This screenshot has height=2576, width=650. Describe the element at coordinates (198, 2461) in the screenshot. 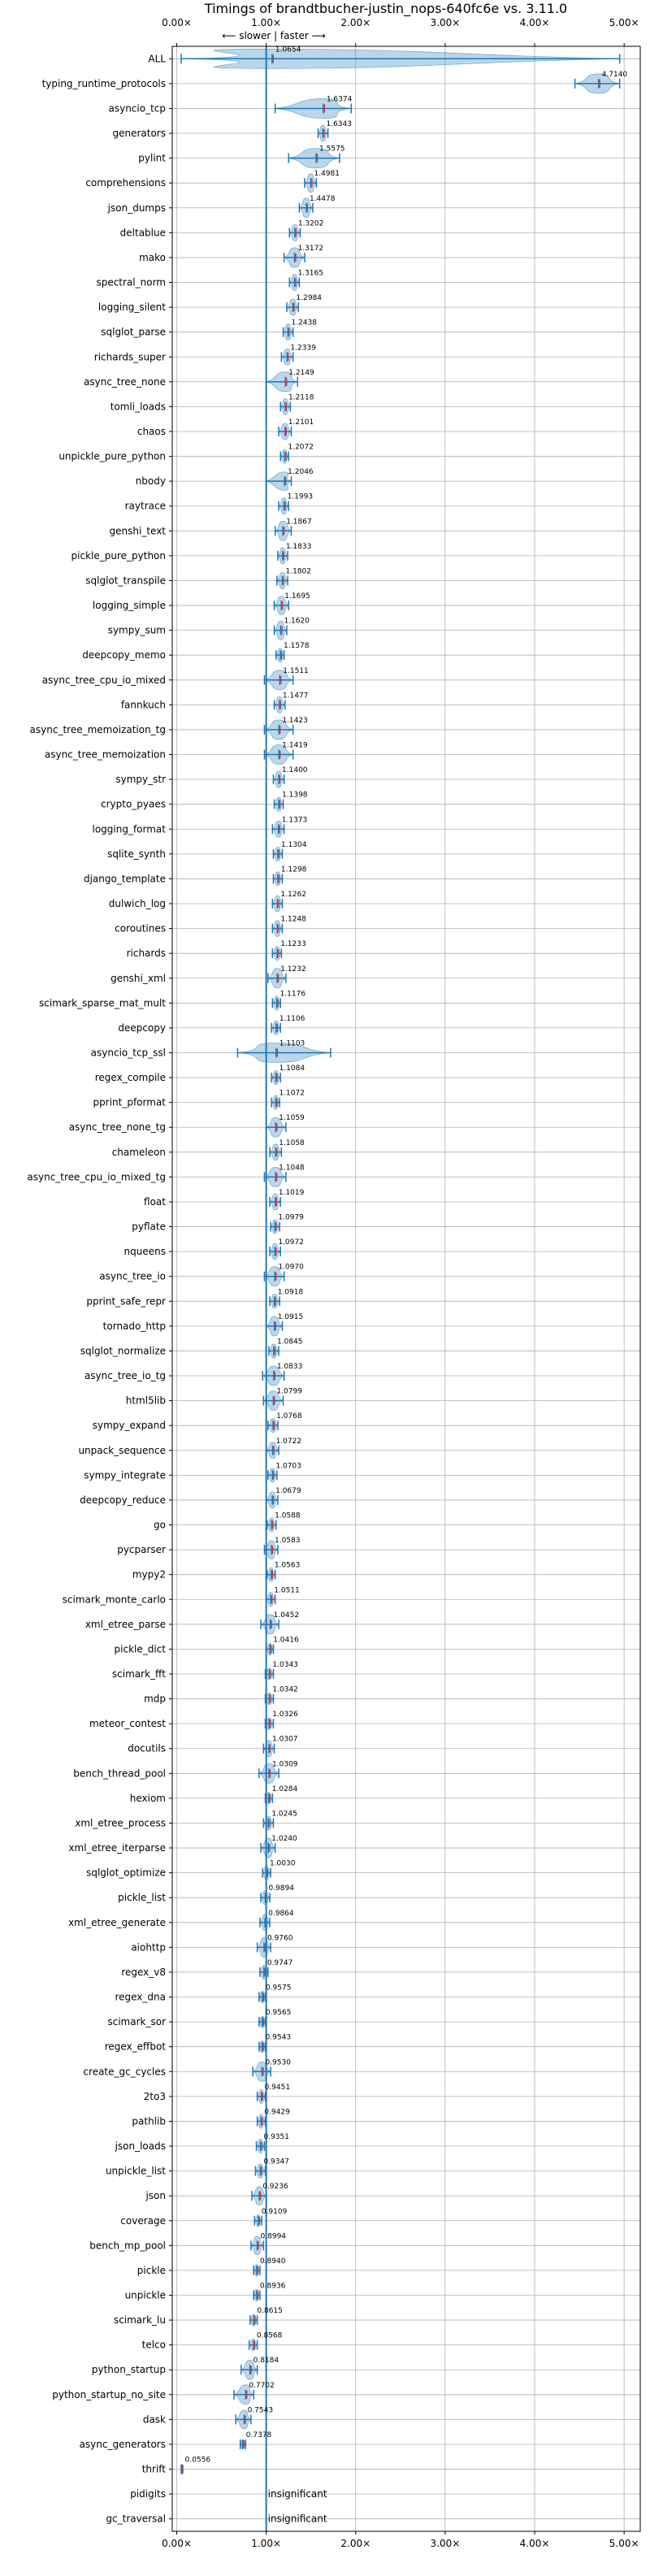

I see `value-label: 0.0556` at that location.